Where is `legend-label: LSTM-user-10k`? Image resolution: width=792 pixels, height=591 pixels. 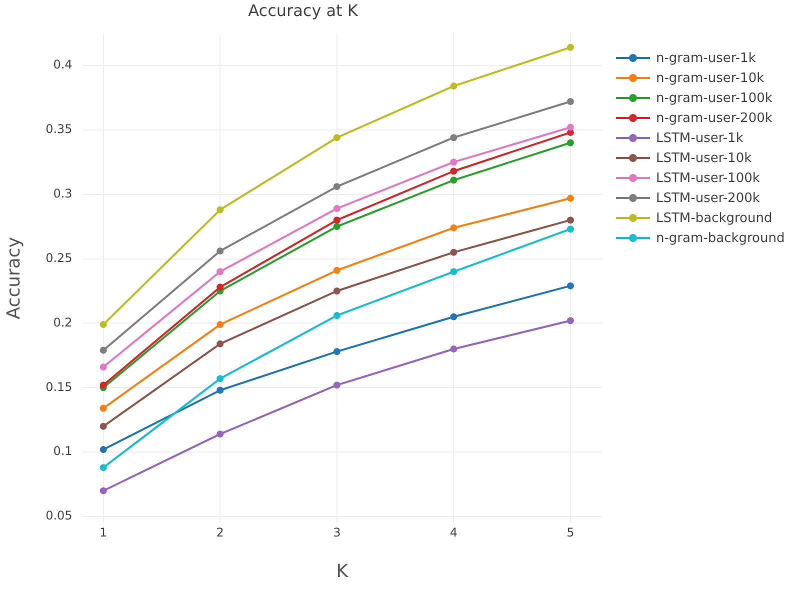 legend-label: LSTM-user-10k is located at coordinates (704, 158).